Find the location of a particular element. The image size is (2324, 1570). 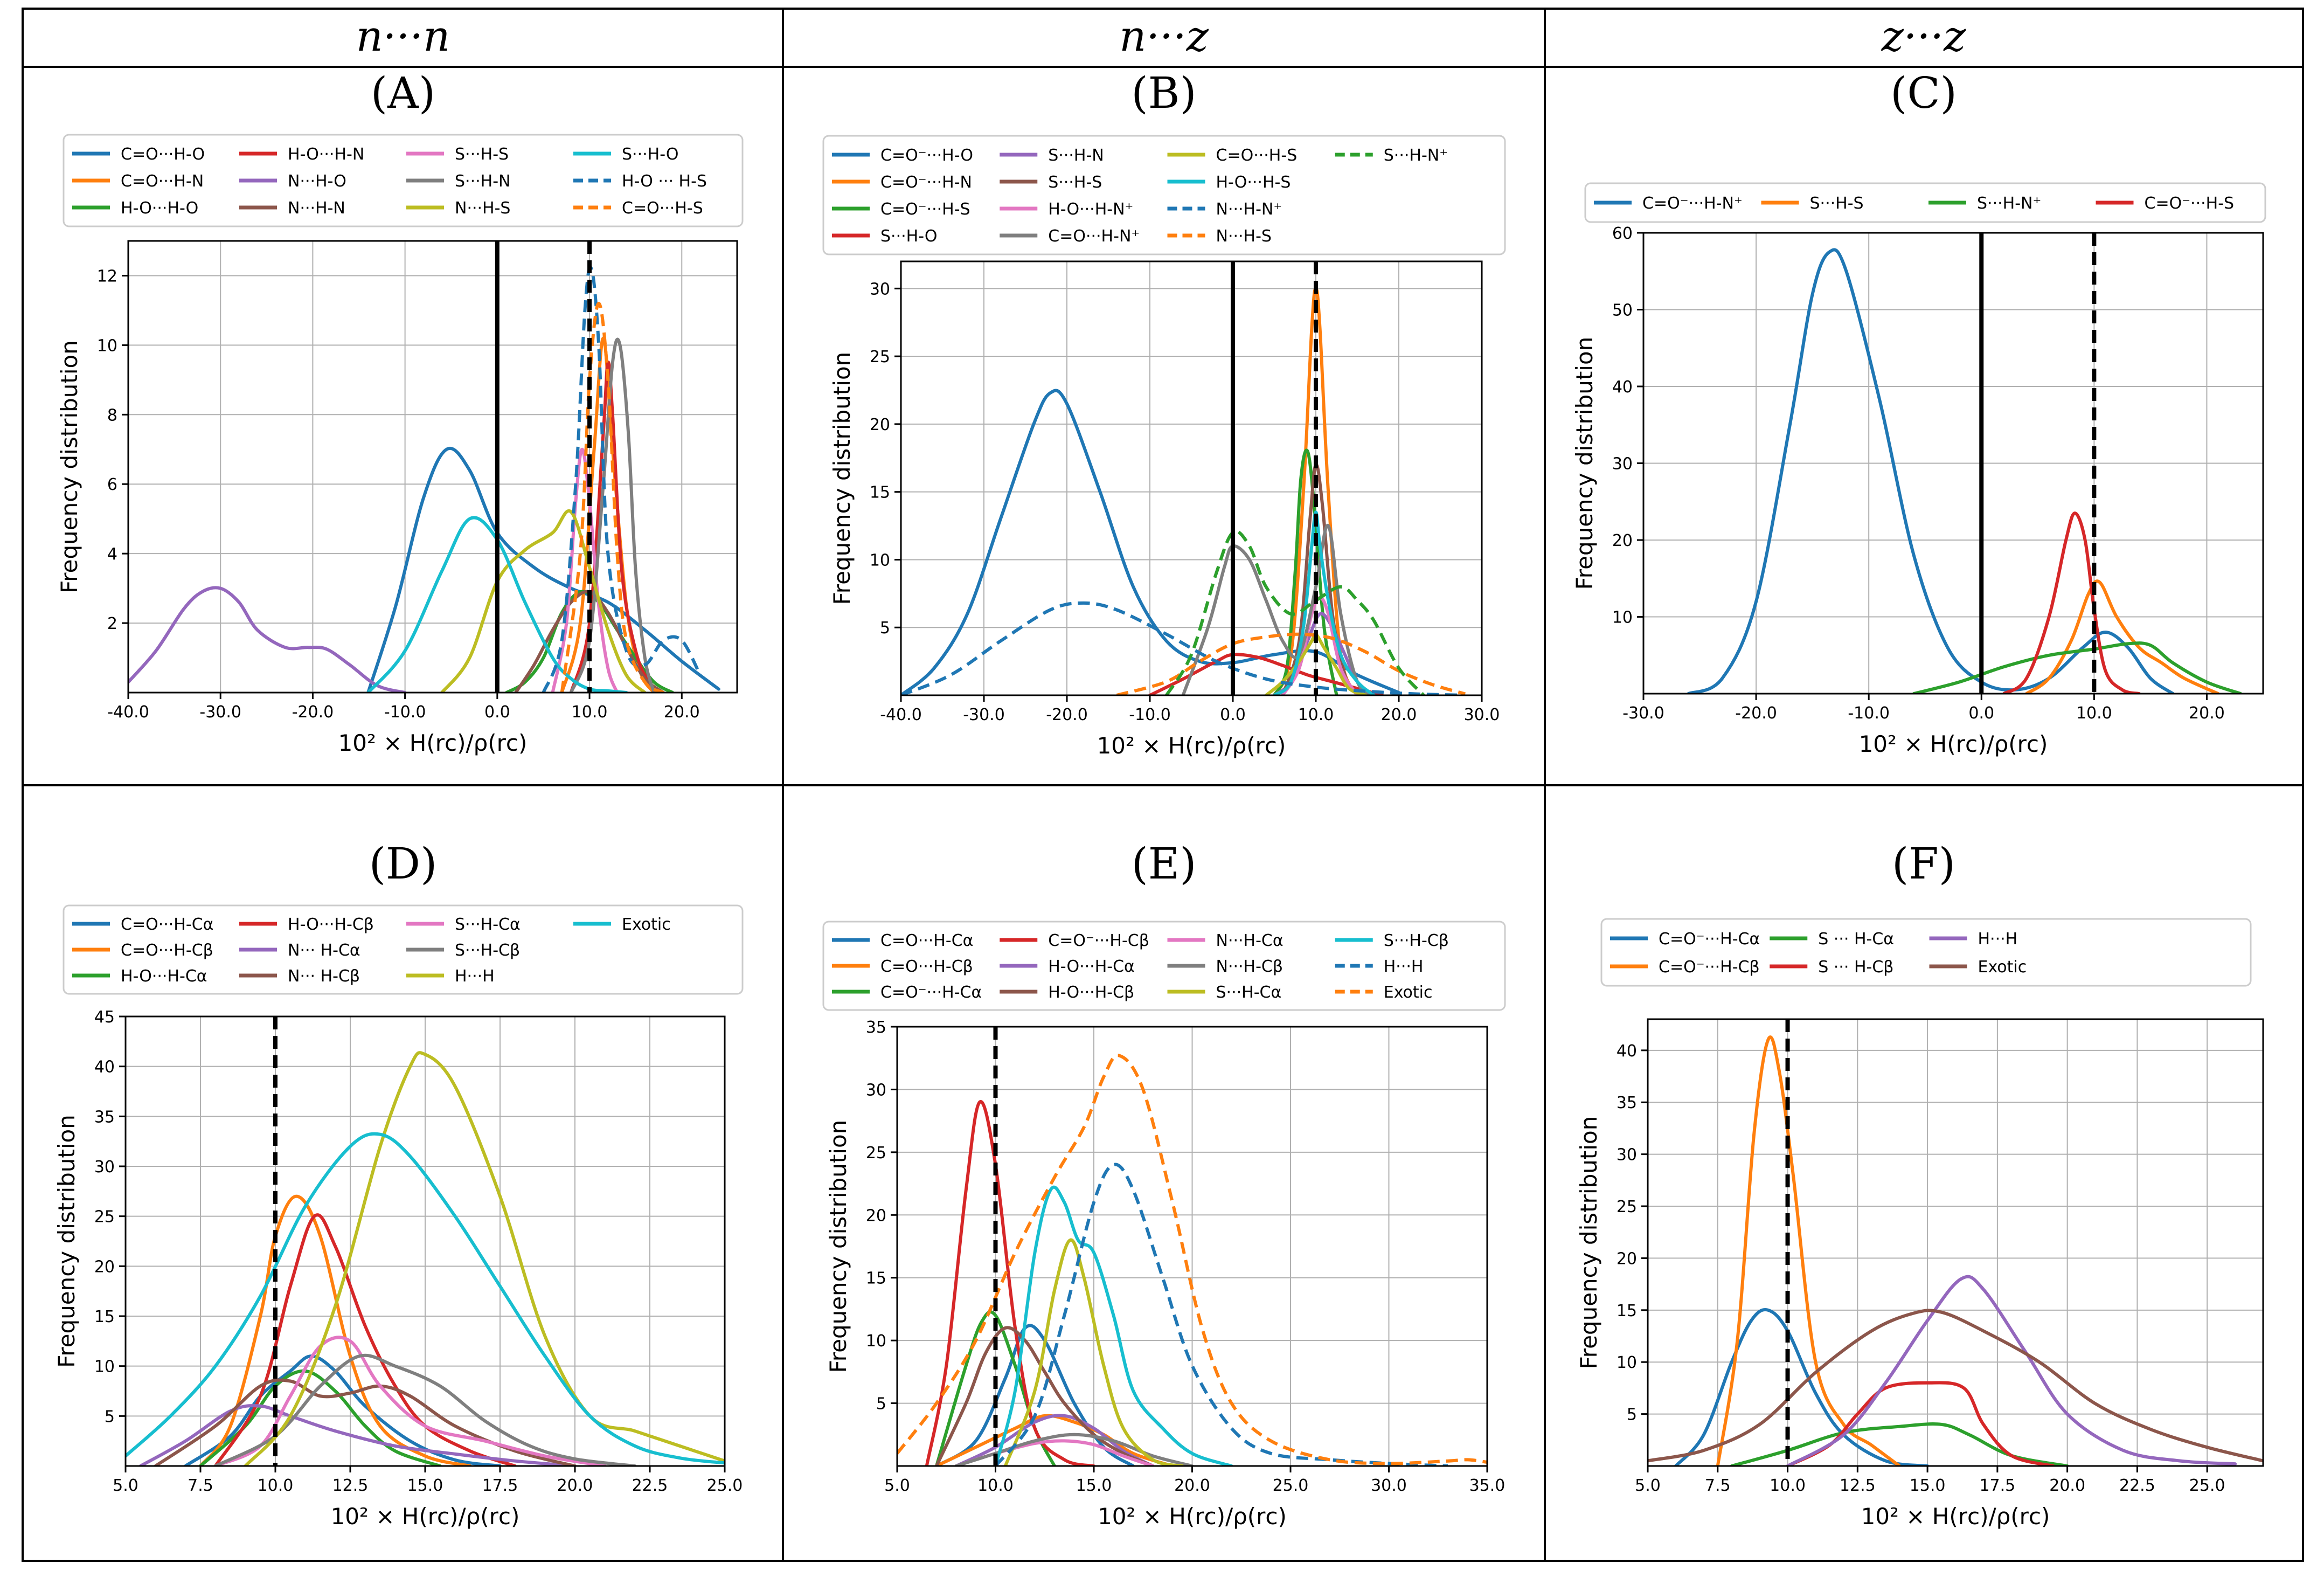

legend-label: C=O···H-S is located at coordinates (1257, 155).